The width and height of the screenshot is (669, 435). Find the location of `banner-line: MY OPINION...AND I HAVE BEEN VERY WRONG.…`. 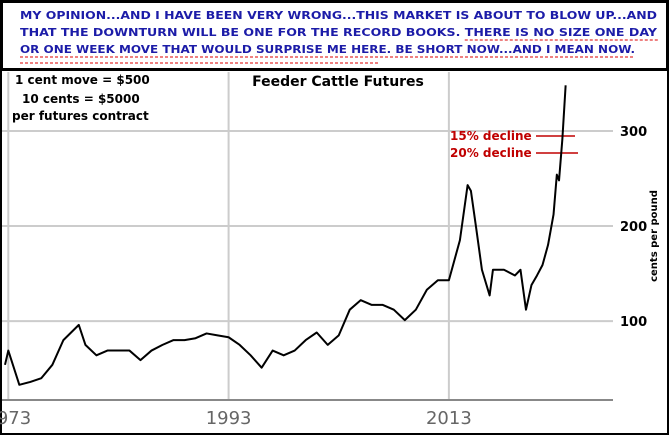

banner-line: MY OPINION...AND I HAVE BEEN VERY WRONG.… is located at coordinates (338, 15).